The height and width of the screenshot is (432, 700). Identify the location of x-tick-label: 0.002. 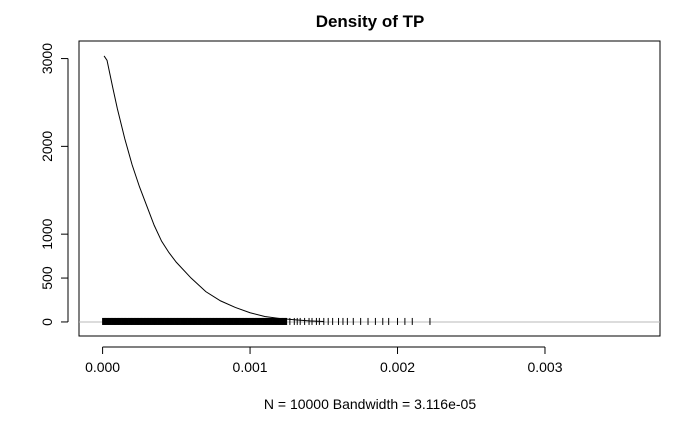
(397, 367).